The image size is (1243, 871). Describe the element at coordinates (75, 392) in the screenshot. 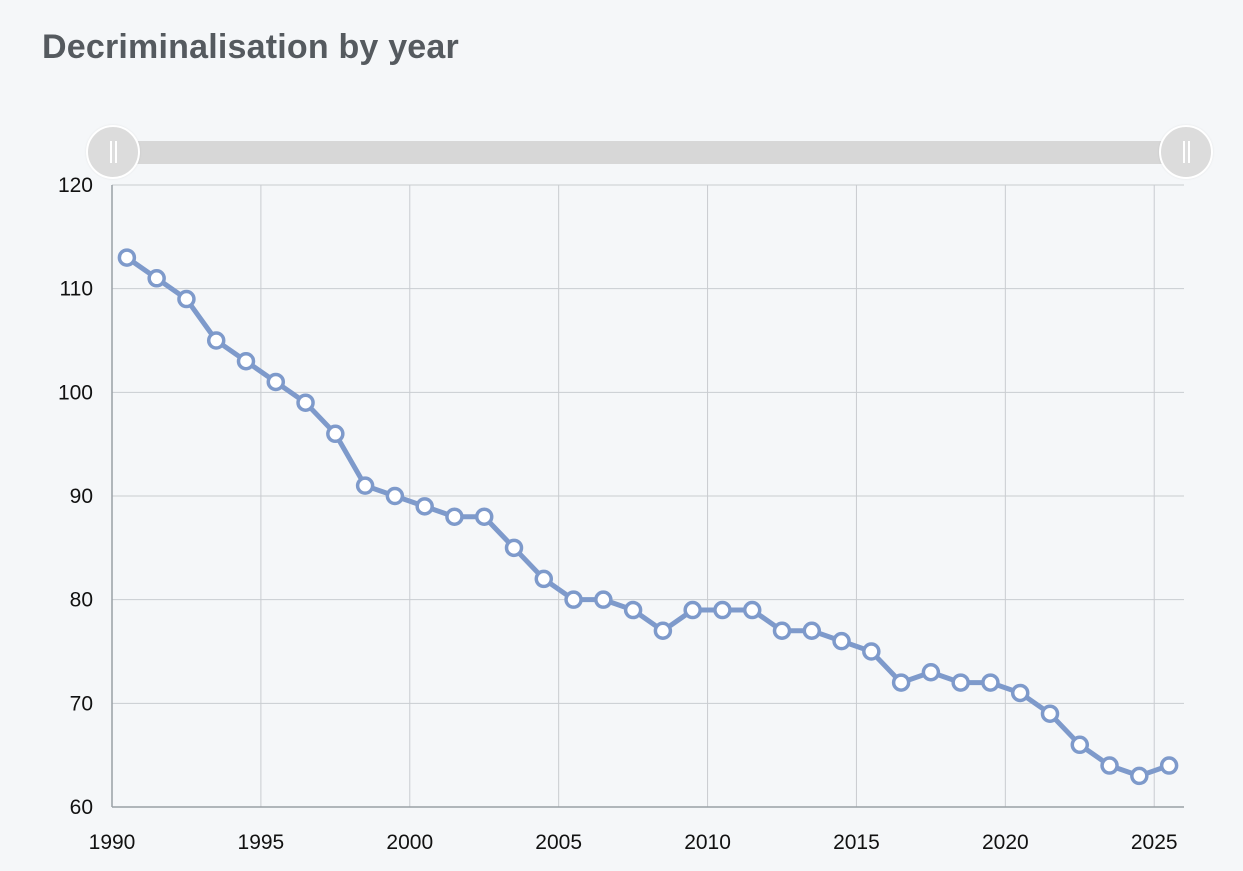

I see `y-tick-label: 100` at that location.